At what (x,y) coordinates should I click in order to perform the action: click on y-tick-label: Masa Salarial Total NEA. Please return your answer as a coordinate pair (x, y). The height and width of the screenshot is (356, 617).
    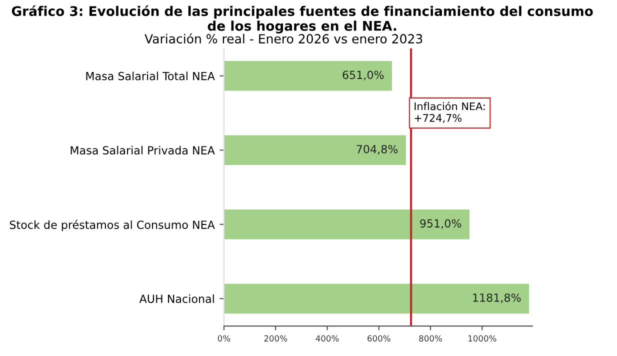
    Looking at the image, I should click on (150, 76).